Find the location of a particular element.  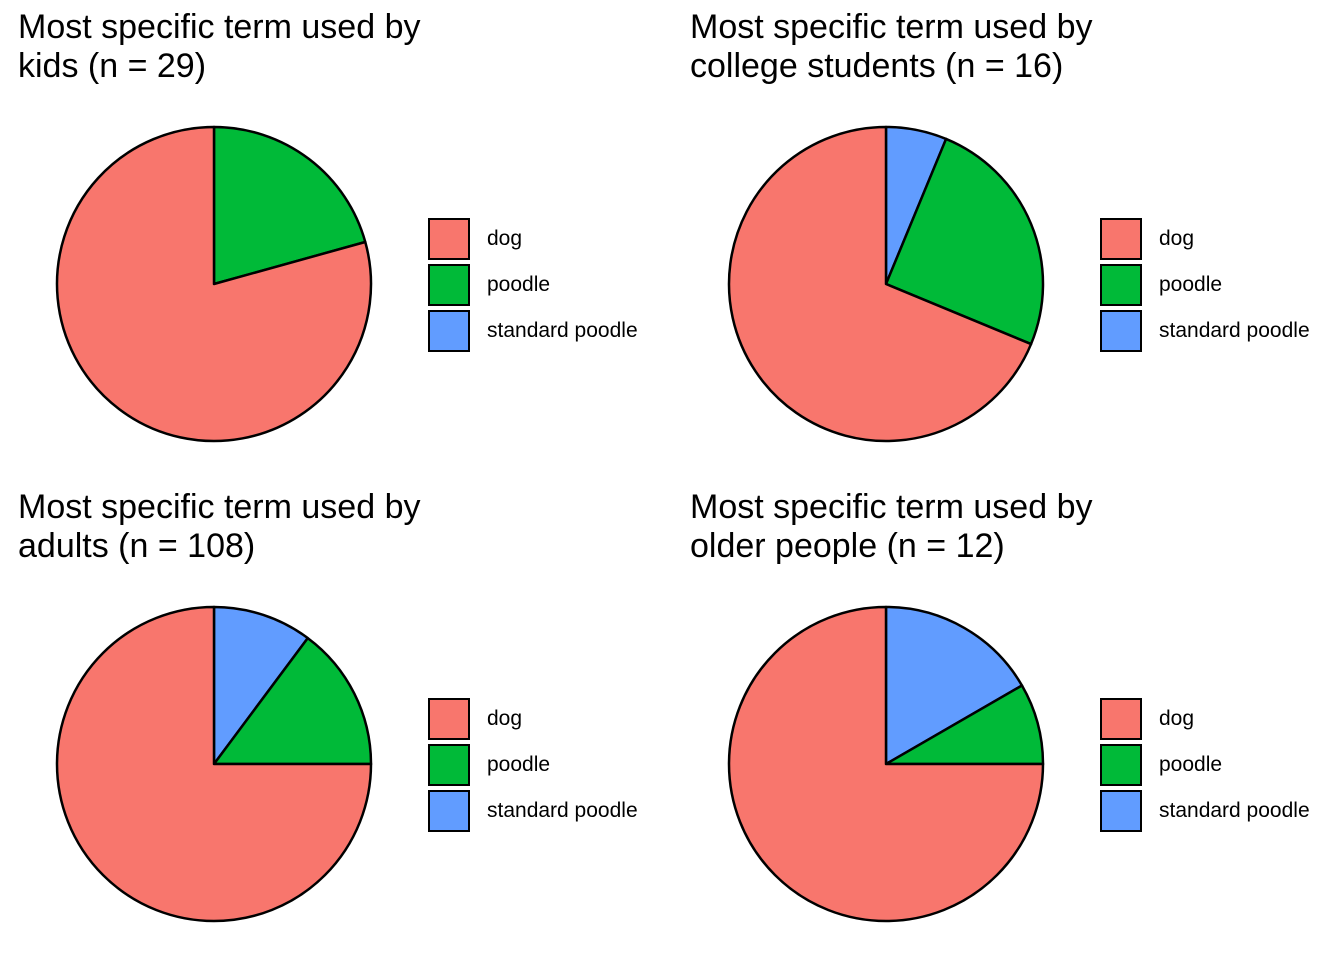

chart-title: Most specific term used by kids (n = 29) is located at coordinates (219, 47).